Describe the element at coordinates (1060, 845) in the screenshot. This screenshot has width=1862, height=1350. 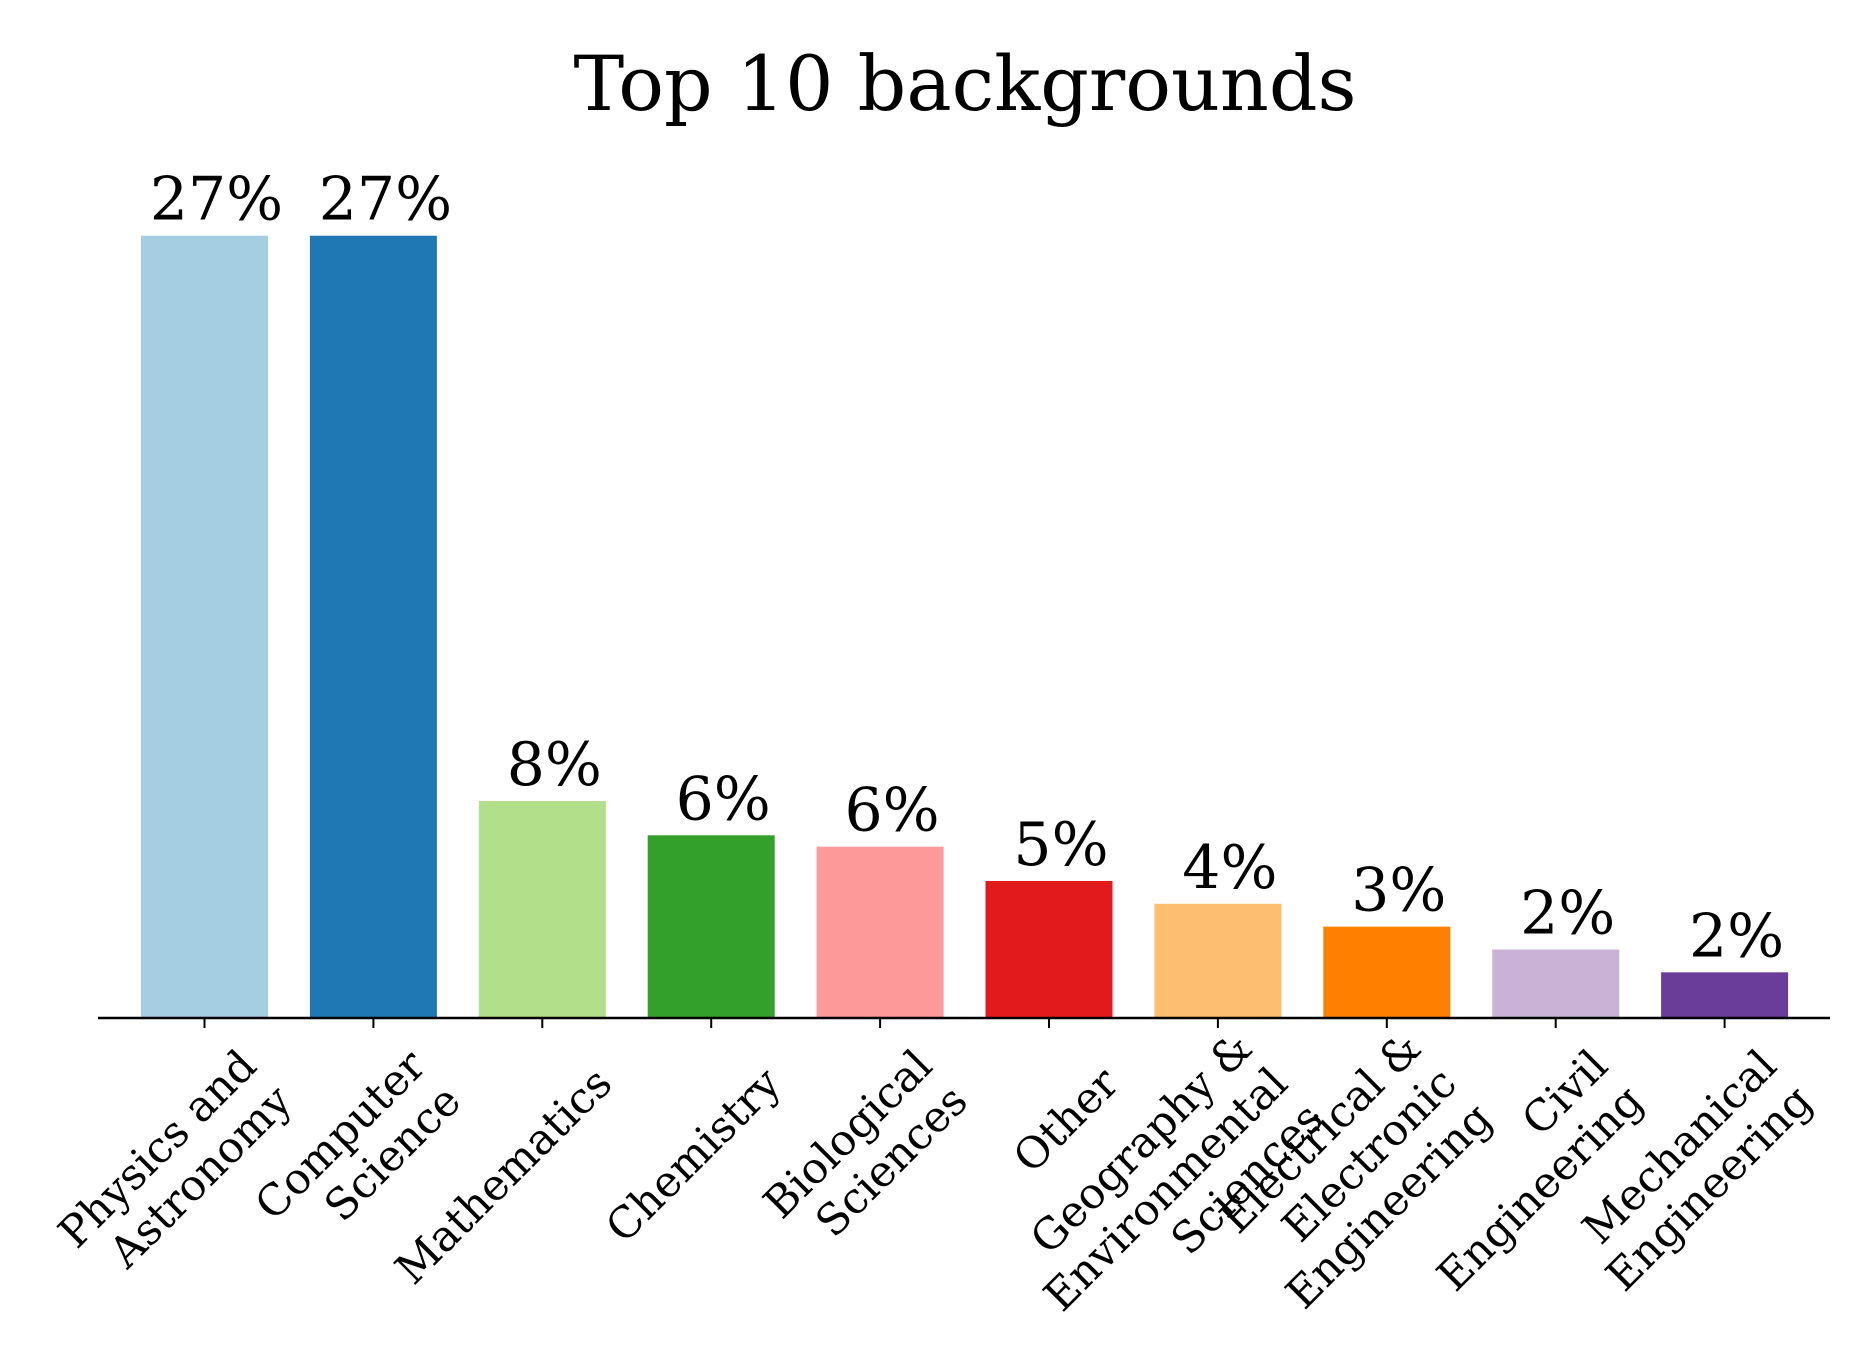
I see `value-label-5: 5%` at that location.